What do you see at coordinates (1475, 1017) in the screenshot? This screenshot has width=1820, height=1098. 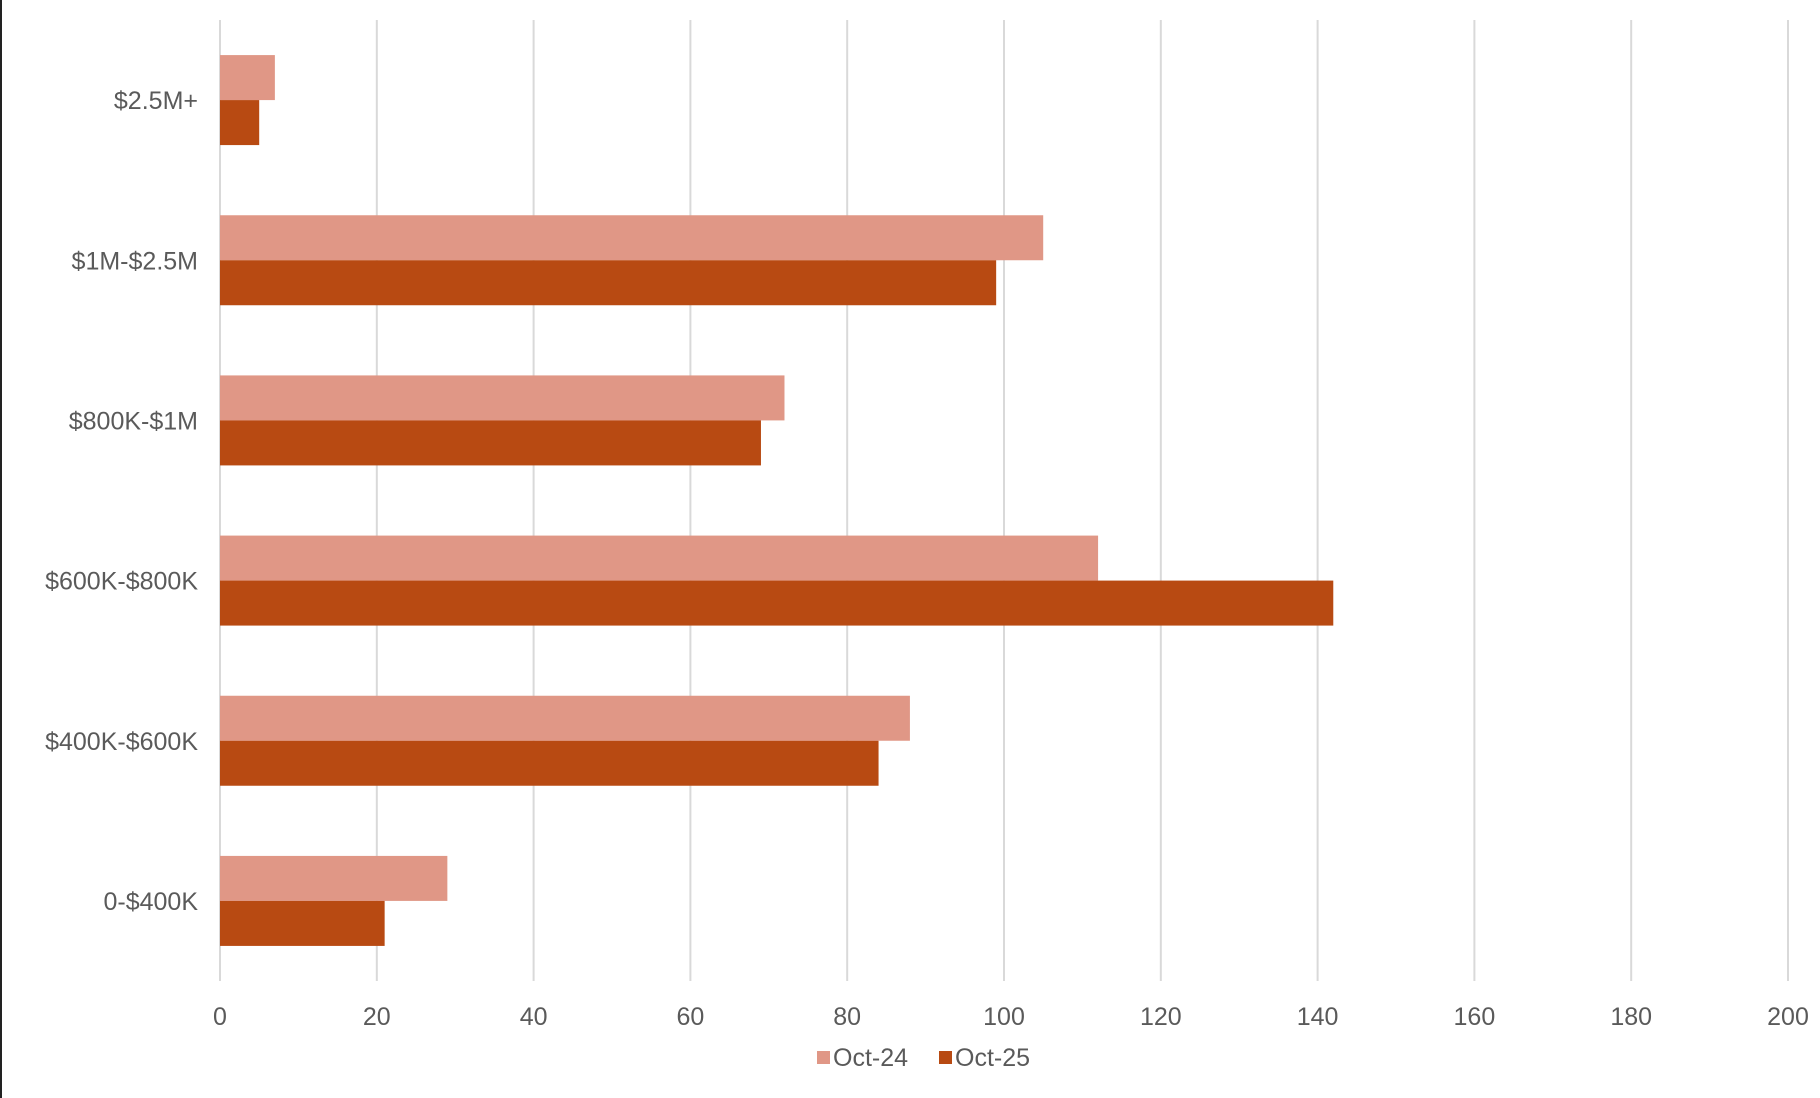 I see `x-tick-label: 160` at bounding box center [1475, 1017].